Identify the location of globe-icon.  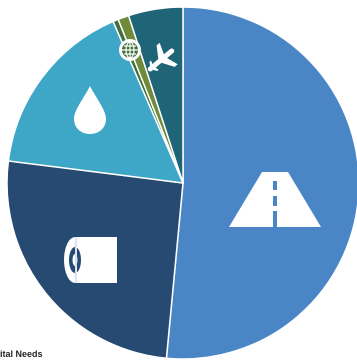
(130, 50).